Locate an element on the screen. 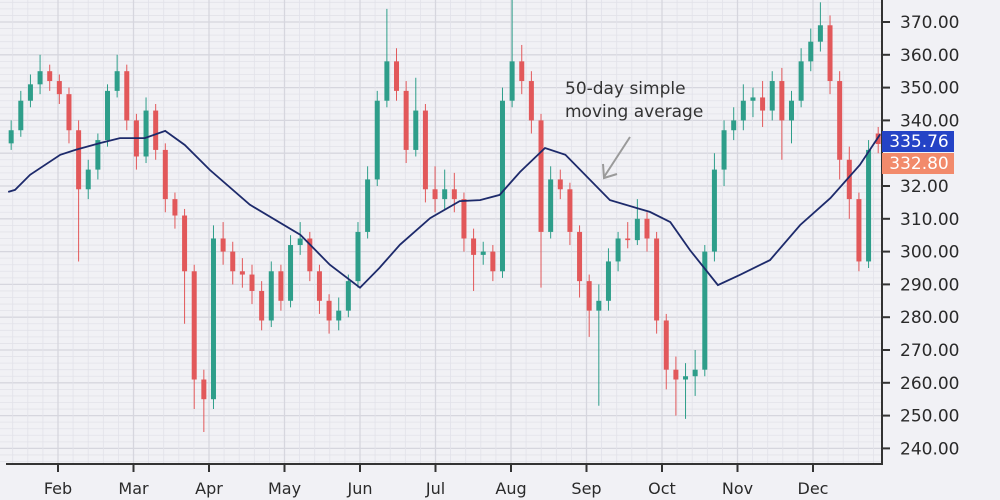 Image resolution: width=1000 pixels, height=500 pixels. ma-annotation: 50-day simple moving average is located at coordinates (634, 101).